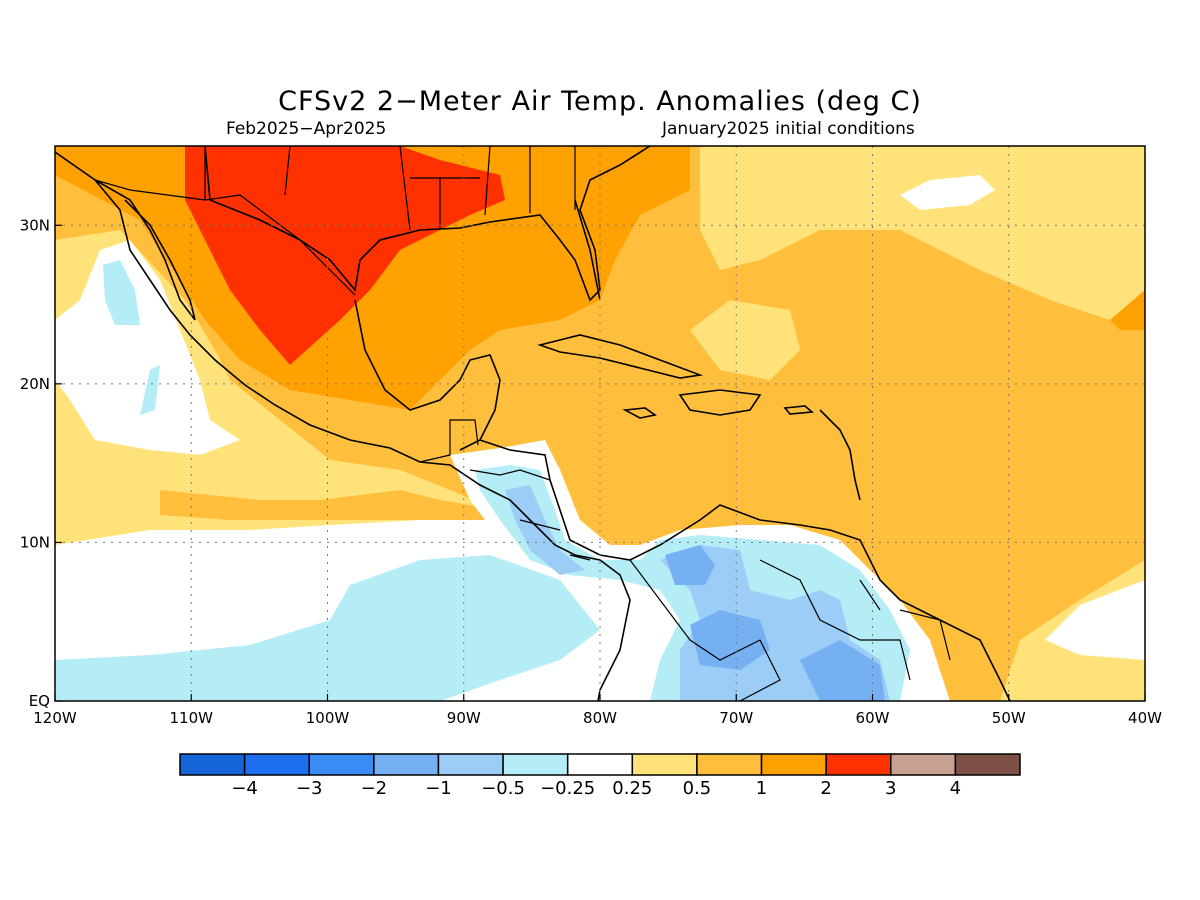 This screenshot has height=900, width=1200. I want to click on coastline-florida, so click(587, 250).